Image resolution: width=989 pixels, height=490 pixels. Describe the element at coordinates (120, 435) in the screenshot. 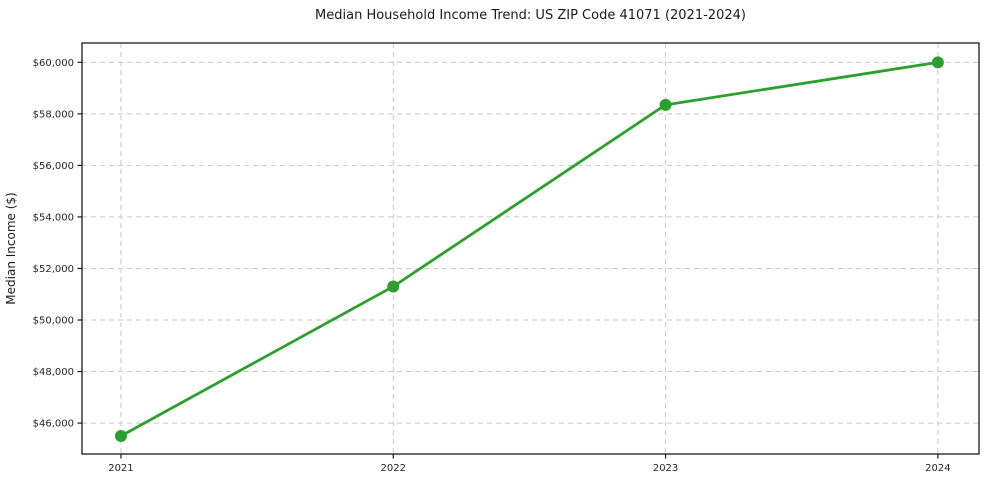

I see `data-point-2021` at that location.